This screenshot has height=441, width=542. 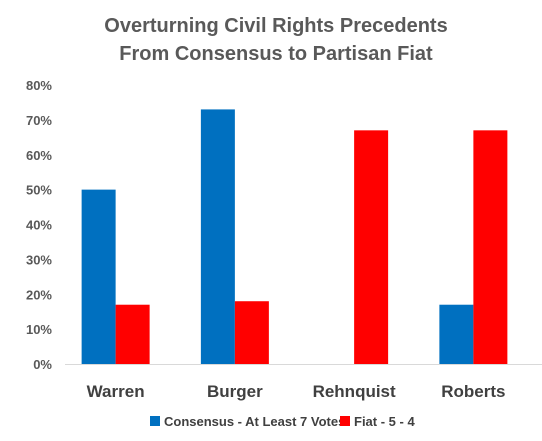 What do you see at coordinates (473, 391) in the screenshot?
I see `x-tick-label: Roberts` at bounding box center [473, 391].